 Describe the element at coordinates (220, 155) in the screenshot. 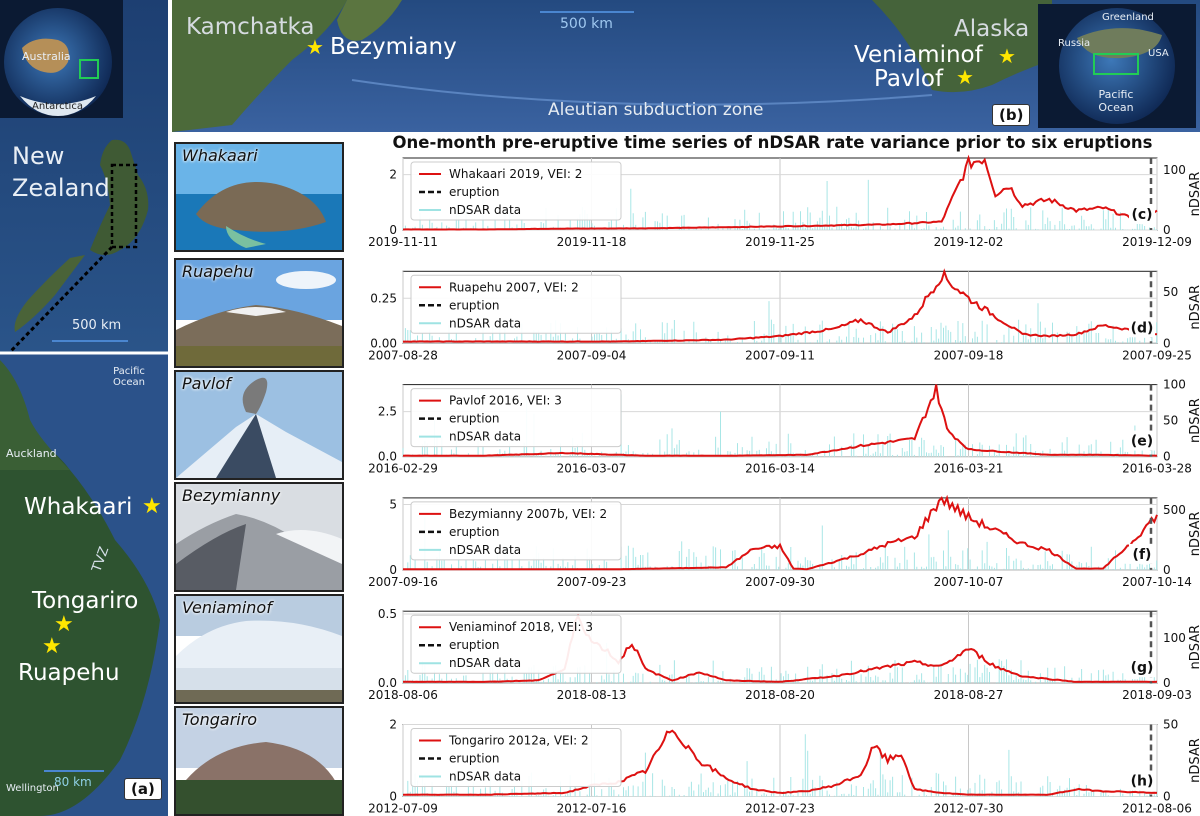

I see `photo-label-whakaari: Whakaari` at that location.